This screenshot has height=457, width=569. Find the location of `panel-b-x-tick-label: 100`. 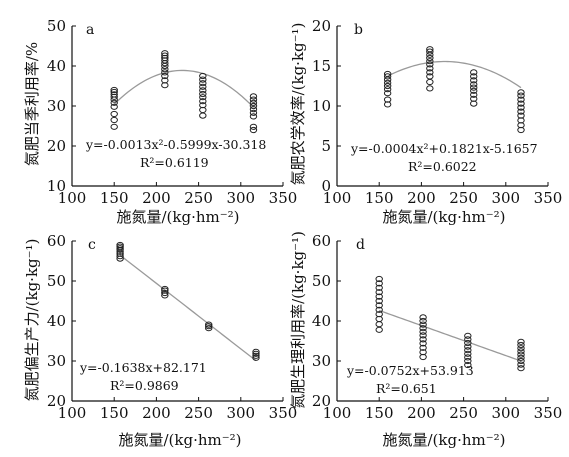

panel-b-x-tick-label: 100 is located at coordinates (337, 198).